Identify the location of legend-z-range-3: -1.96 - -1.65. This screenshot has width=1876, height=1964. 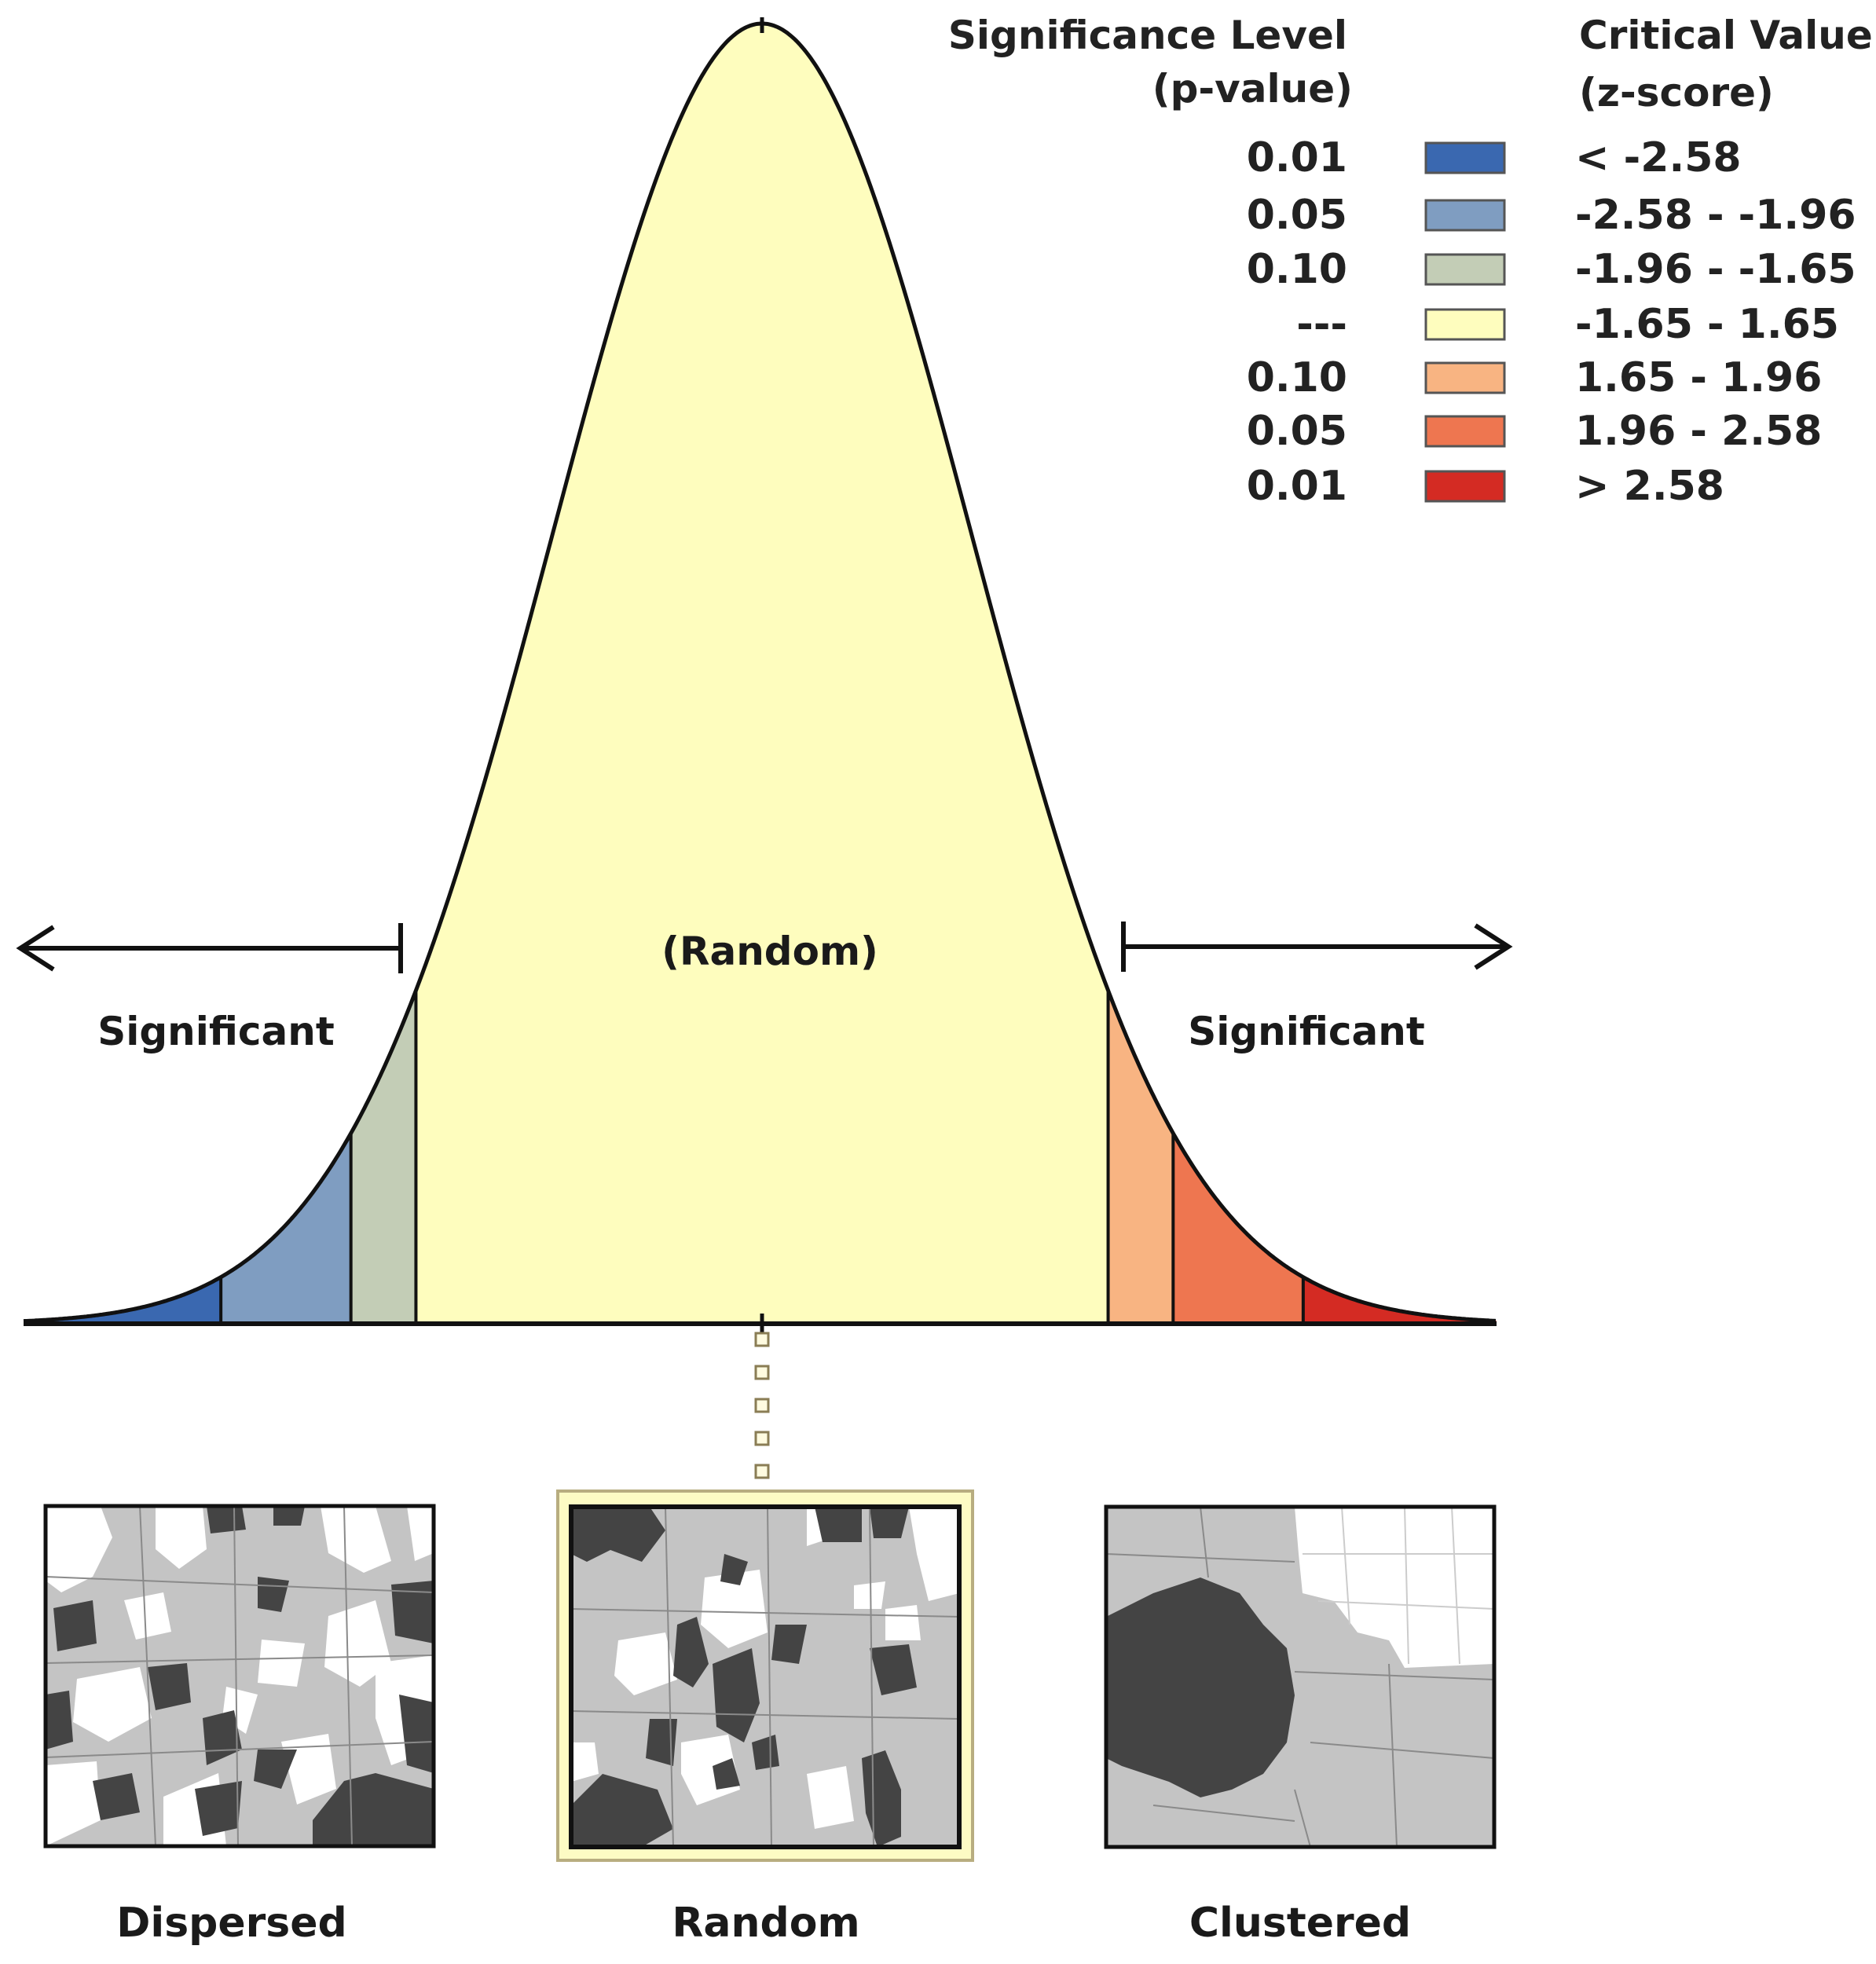
(1715, 269).